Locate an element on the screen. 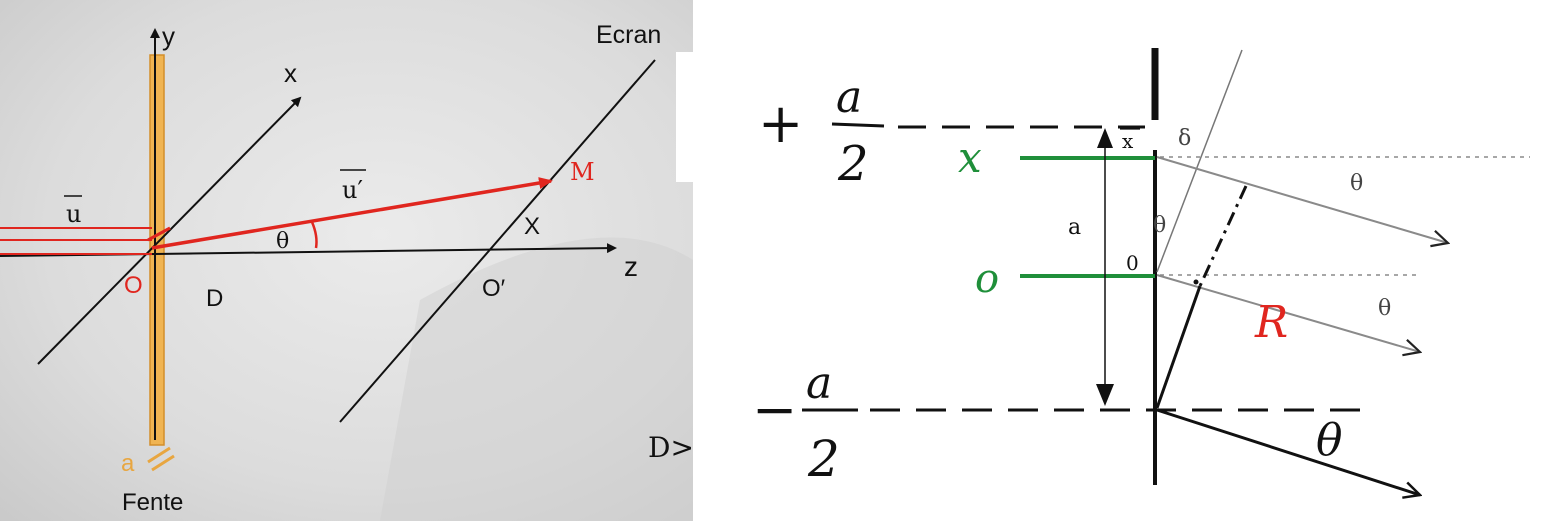 The image size is (1543, 521). delta-label: δ is located at coordinates (1184, 138).